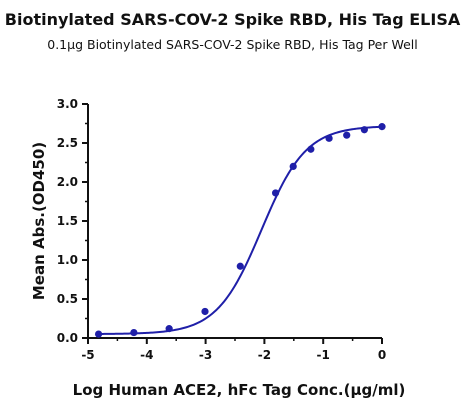  I want to click on x-axis-title: Log Human ACE2, hFc Tag Conc.(μg/ml), so click(239, 390).